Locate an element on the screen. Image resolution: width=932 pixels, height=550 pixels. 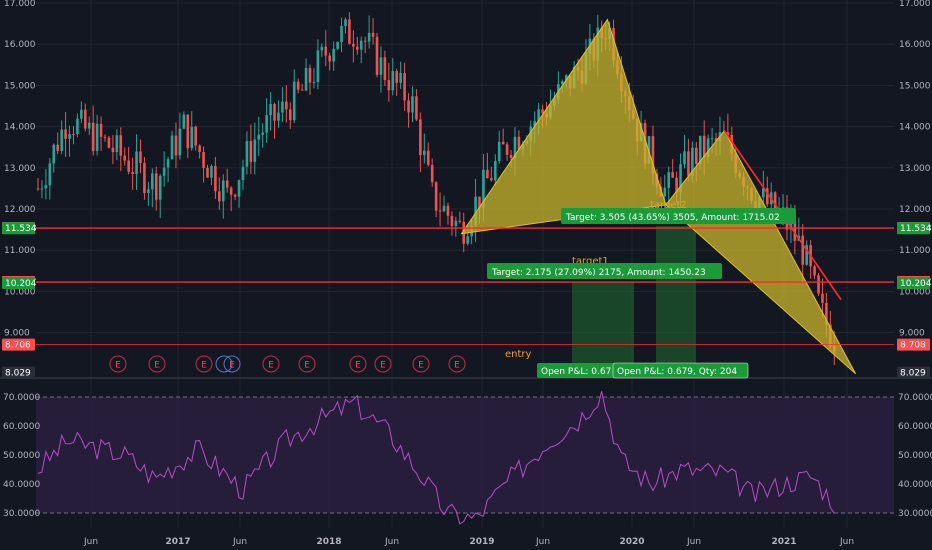
target1-box is located at coordinates (604, 271).